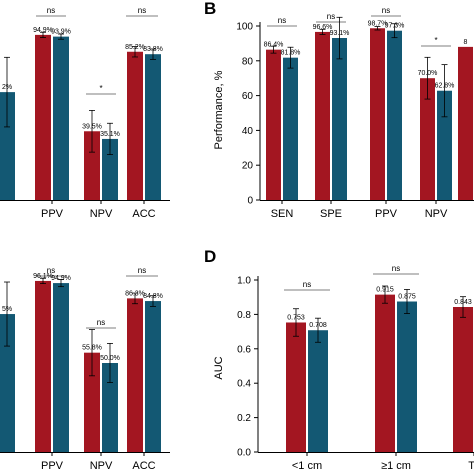 This screenshot has height=474, width=474. What do you see at coordinates (244, 27) in the screenshot?
I see `y-tick-label: 100` at bounding box center [244, 27].